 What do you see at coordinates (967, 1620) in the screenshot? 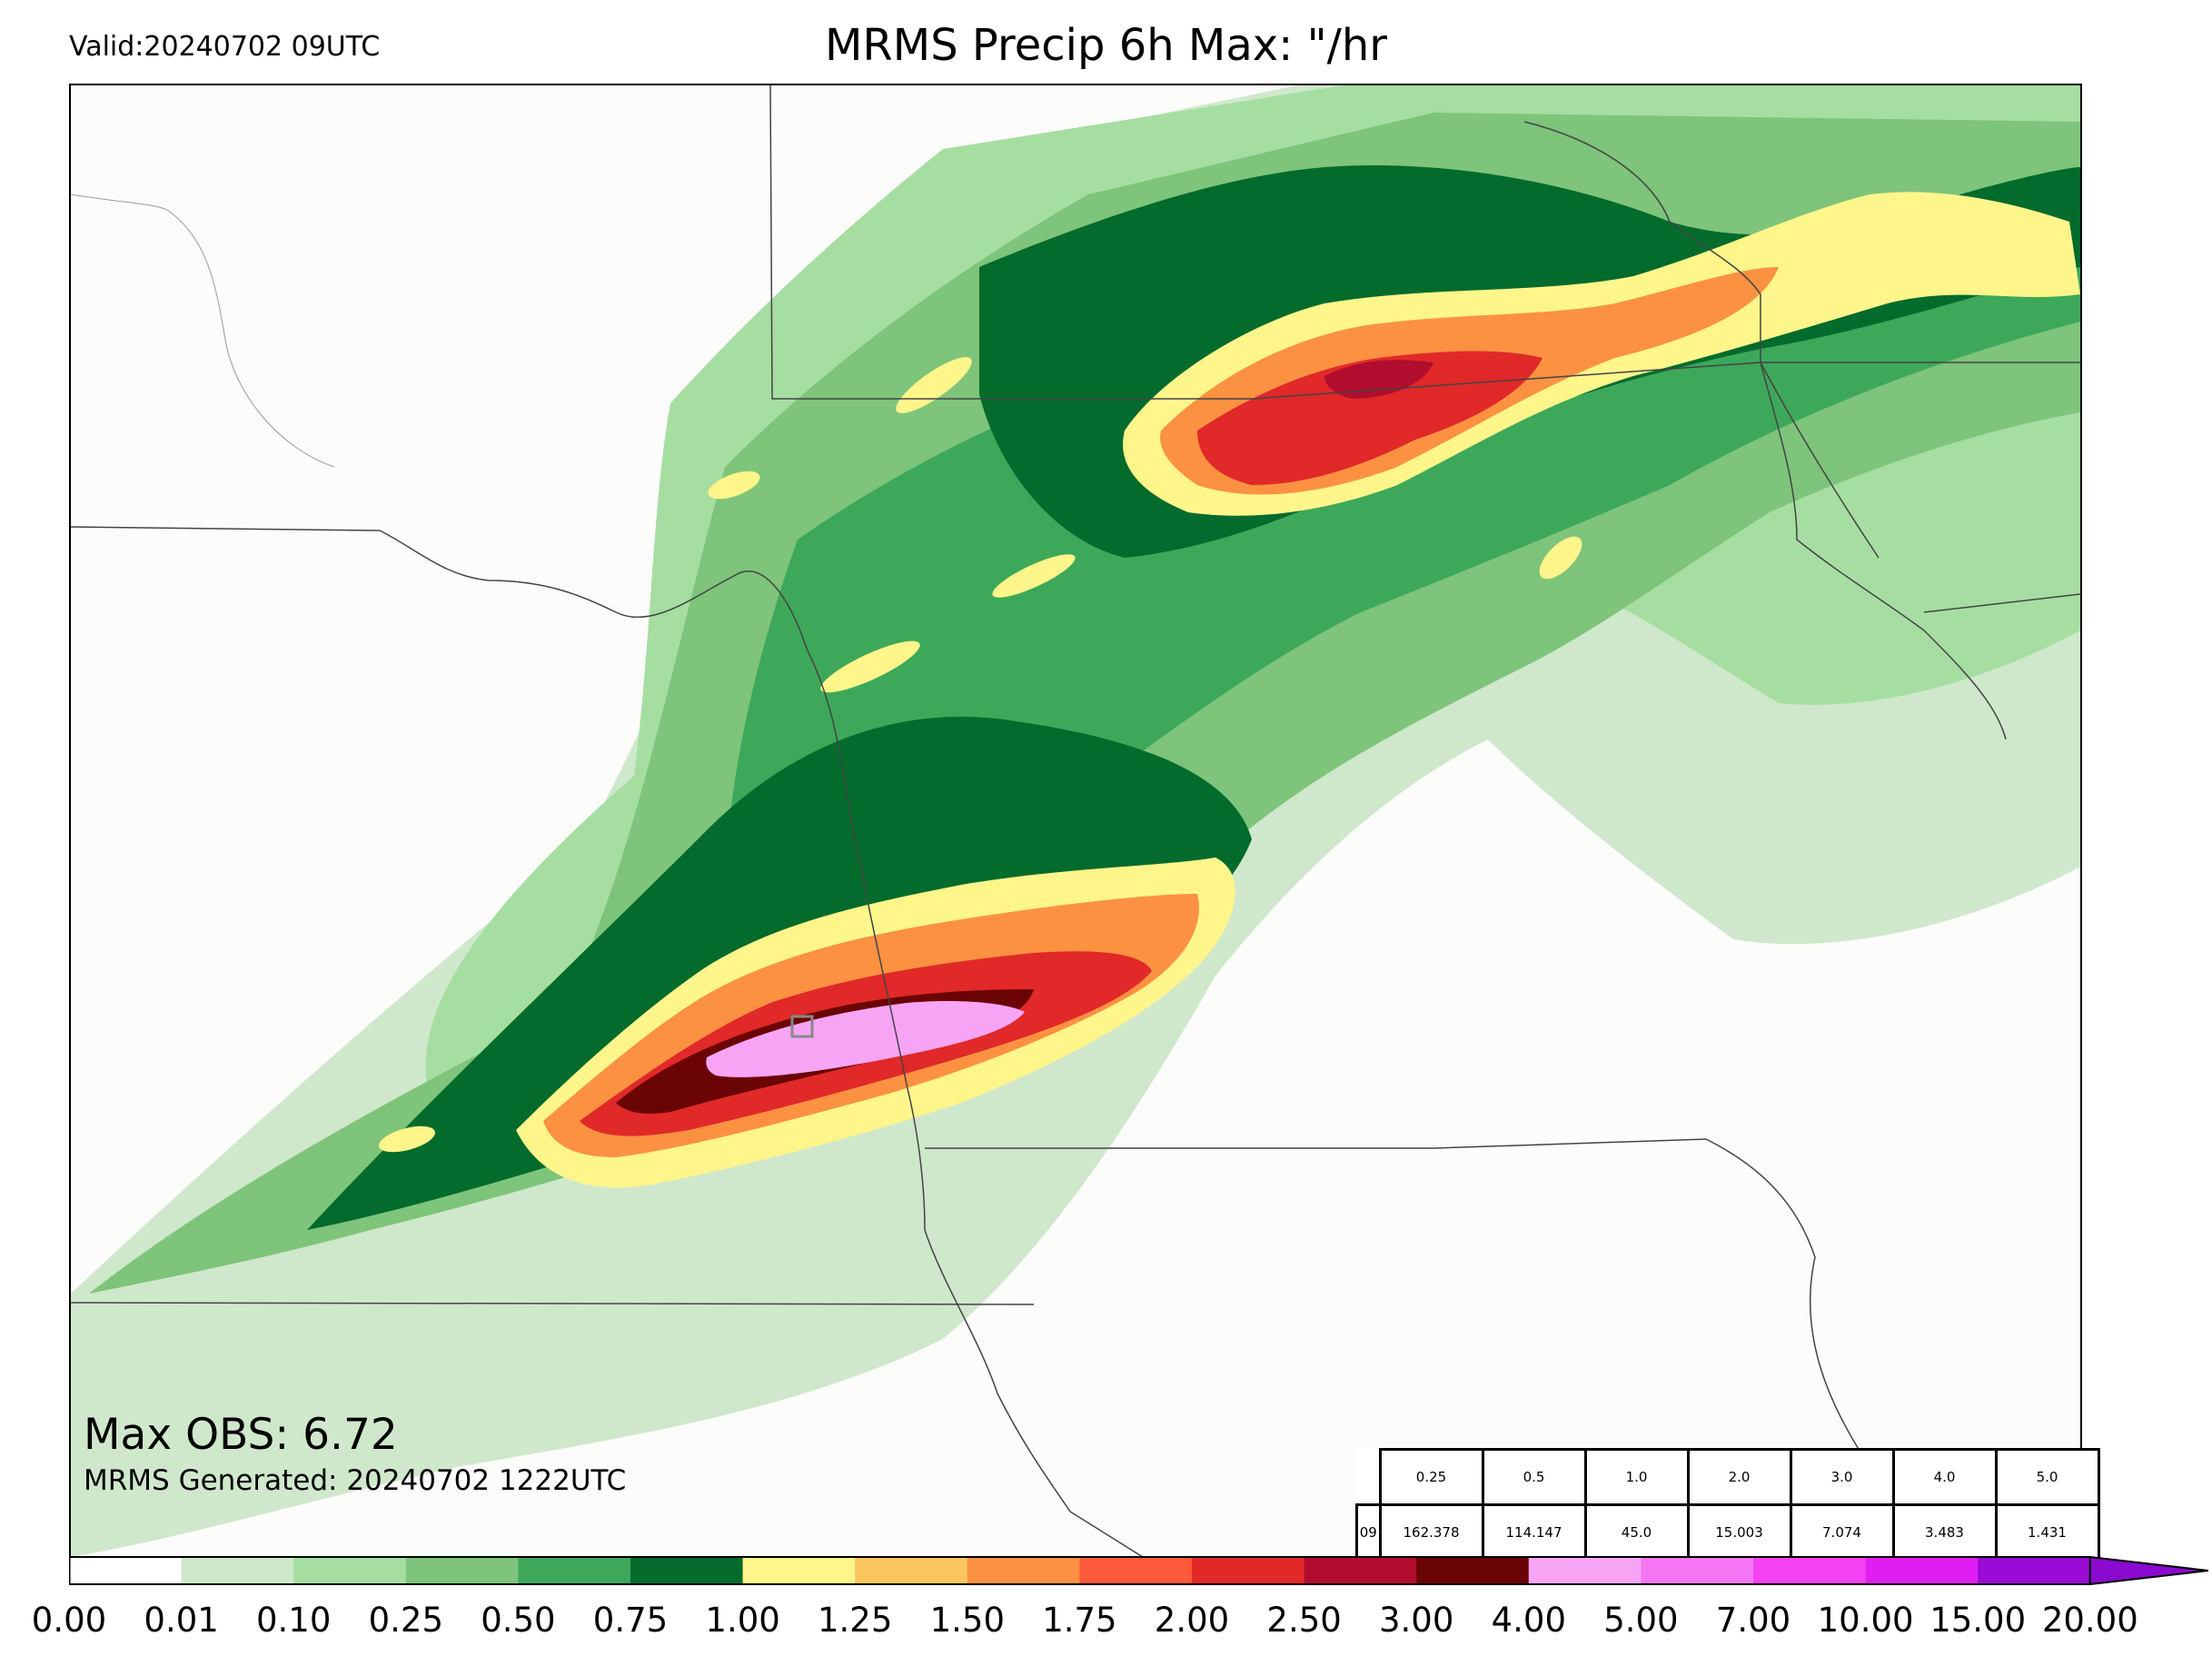
I see `colorbar-tick-8: 1.50` at bounding box center [967, 1620].